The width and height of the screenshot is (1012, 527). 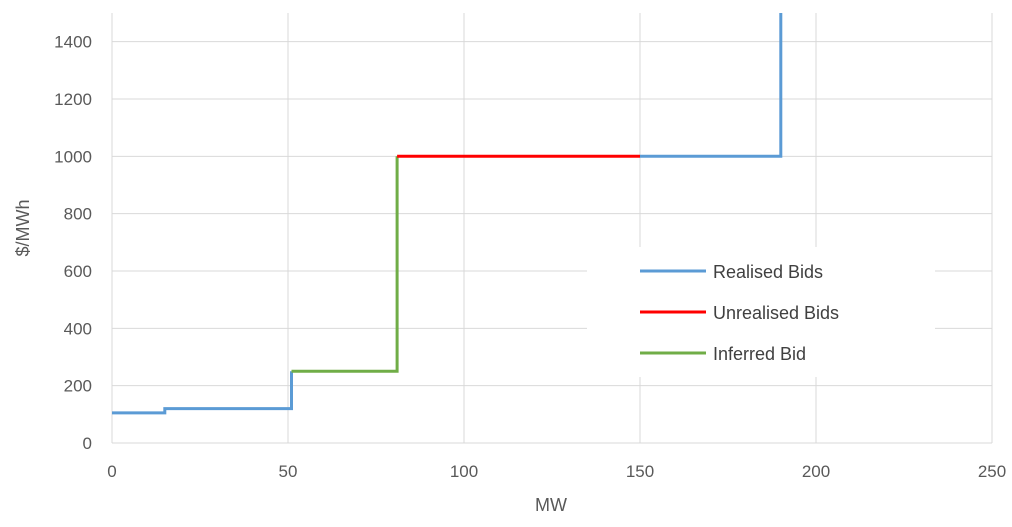 What do you see at coordinates (345, 264) in the screenshot?
I see `series-line-inferred-bid` at bounding box center [345, 264].